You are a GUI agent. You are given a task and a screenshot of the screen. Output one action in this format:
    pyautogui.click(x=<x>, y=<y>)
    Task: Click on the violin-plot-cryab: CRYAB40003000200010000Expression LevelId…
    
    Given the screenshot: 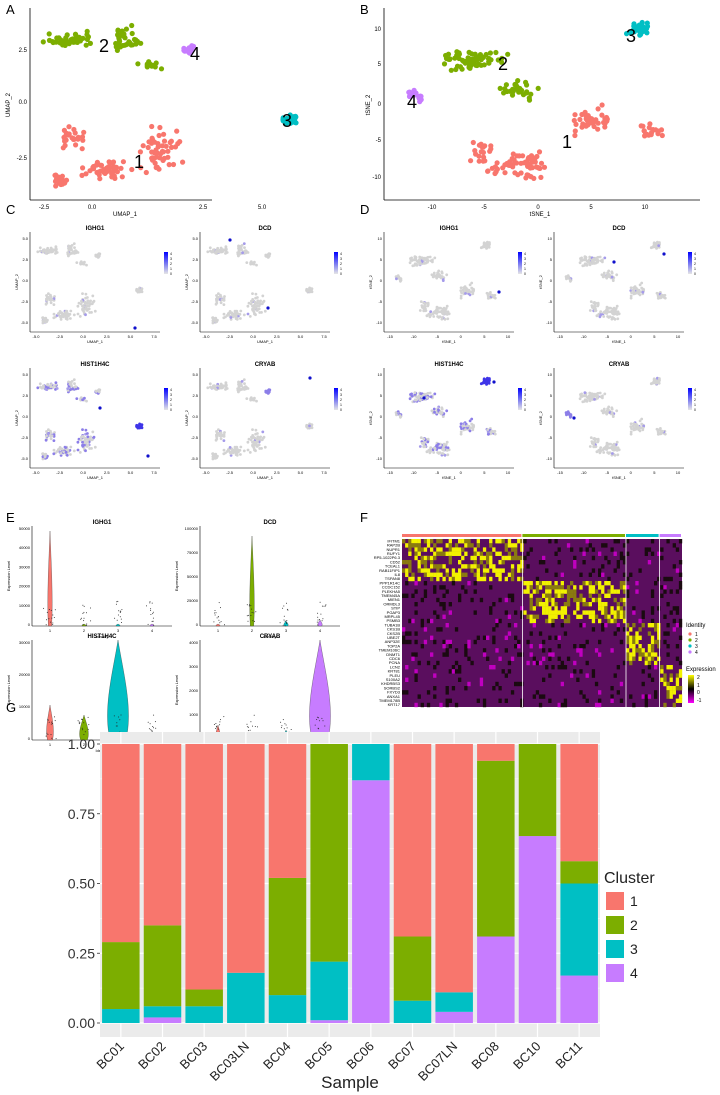 What is the action you would take?
    pyautogui.click(x=257, y=693)
    